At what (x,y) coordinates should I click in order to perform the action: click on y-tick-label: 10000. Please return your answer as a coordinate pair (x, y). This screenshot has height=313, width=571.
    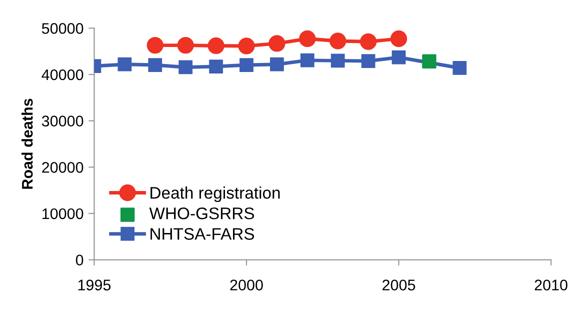
    Looking at the image, I should click on (63, 214).